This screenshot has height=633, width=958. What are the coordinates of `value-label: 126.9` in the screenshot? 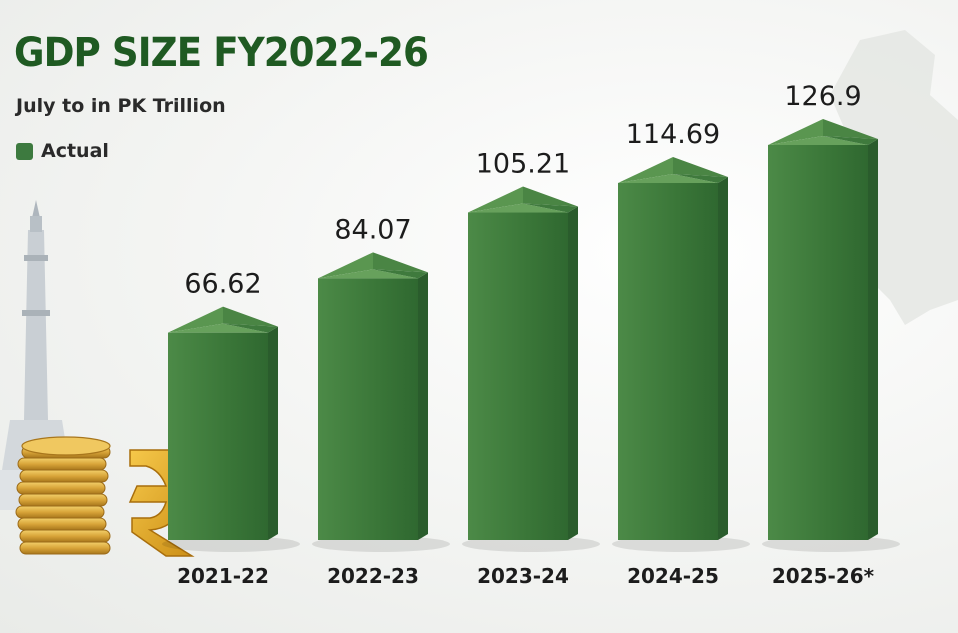 It's located at (822, 96).